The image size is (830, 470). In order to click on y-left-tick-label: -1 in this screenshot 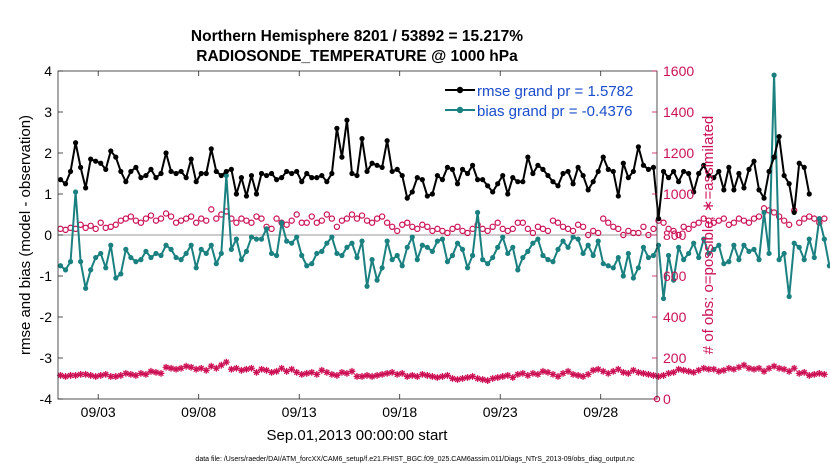, I will do `click(46, 276)`.